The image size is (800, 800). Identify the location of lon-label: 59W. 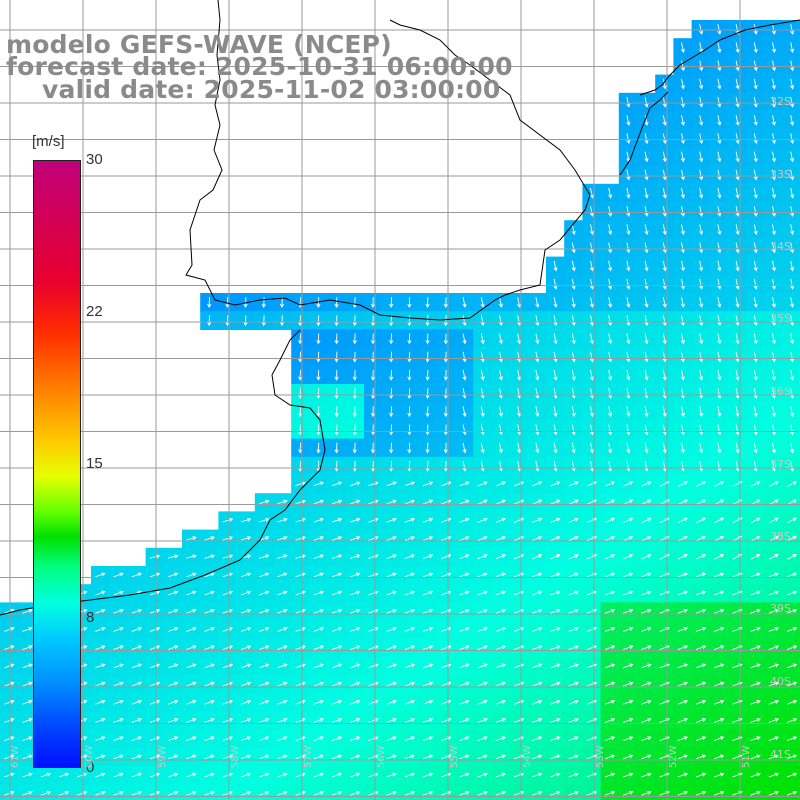
(162, 756).